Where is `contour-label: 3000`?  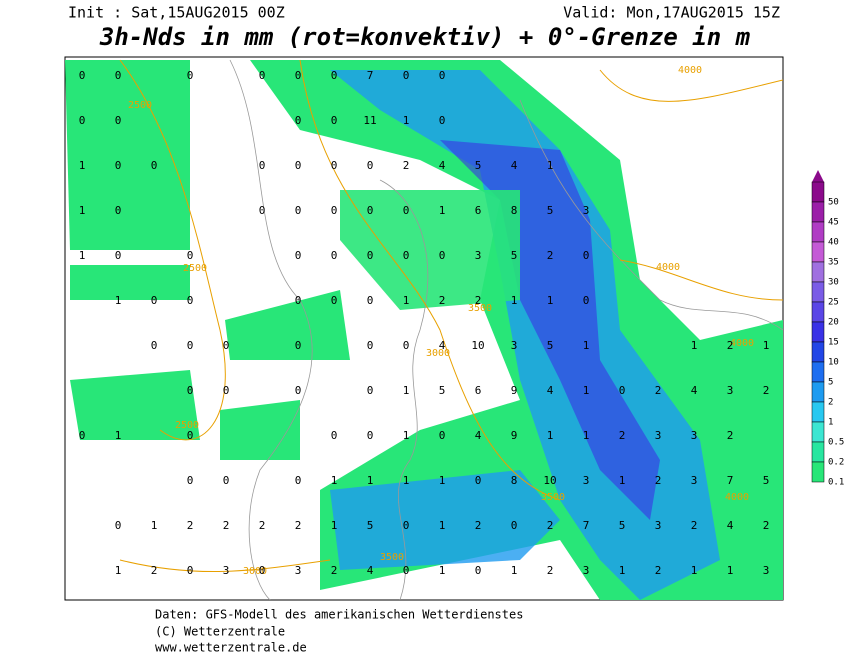 contour-label: 3000 is located at coordinates (438, 353).